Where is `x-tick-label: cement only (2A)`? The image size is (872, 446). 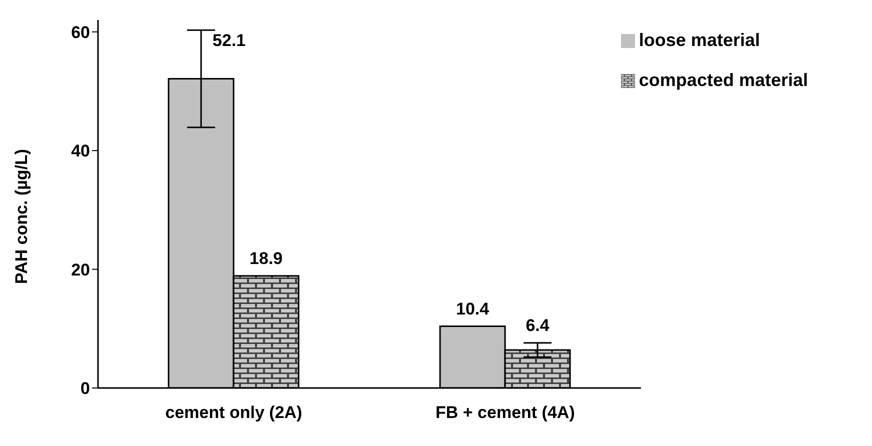
x-tick-label: cement only (2A) is located at coordinates (233, 412).